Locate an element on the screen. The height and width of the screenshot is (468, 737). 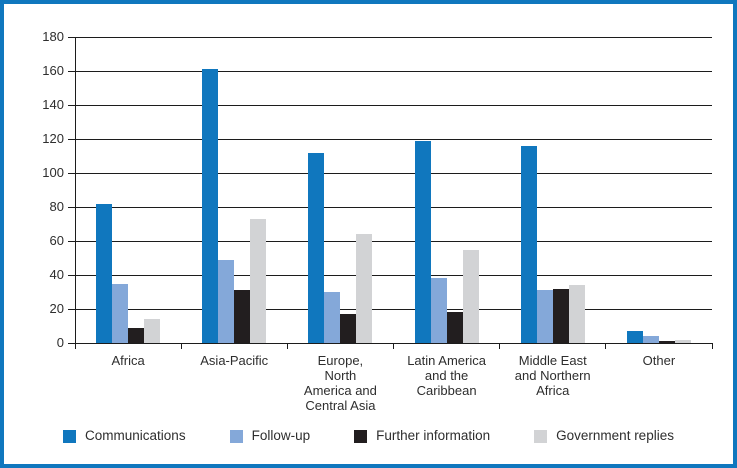
legend-item: Further information is located at coordinates (422, 436).